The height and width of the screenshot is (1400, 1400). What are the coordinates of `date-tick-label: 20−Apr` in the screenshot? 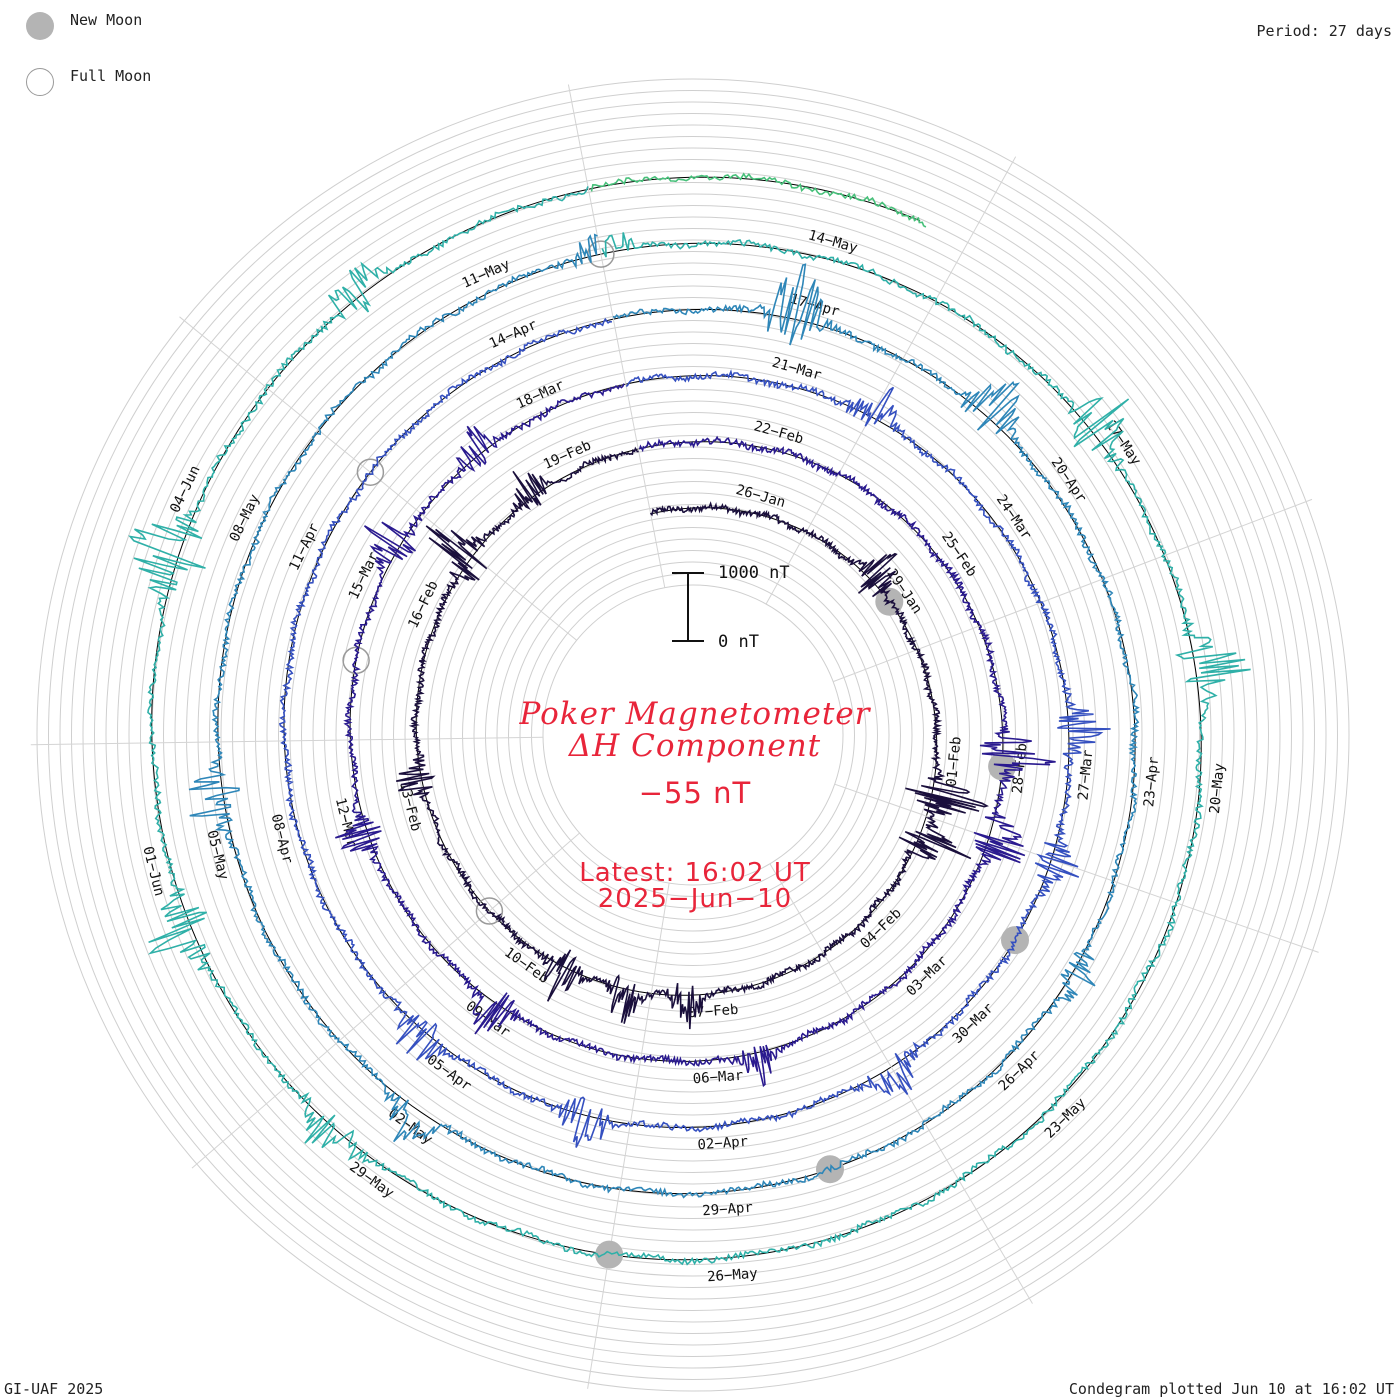 It's located at (1069, 480).